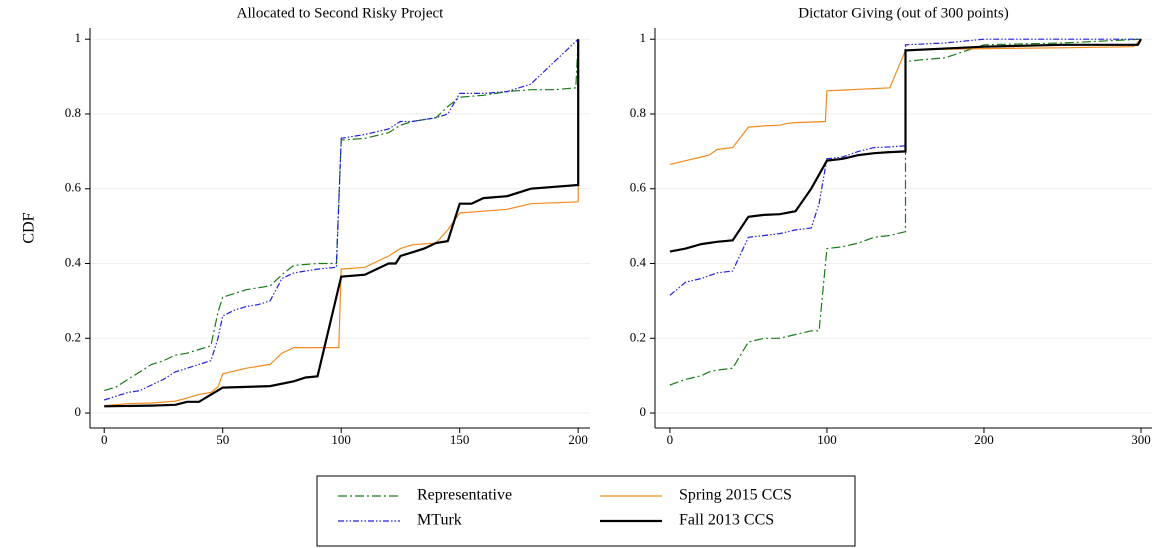 The width and height of the screenshot is (1158, 548). I want to click on legend-label: Spring 2015 CCS, so click(735, 495).